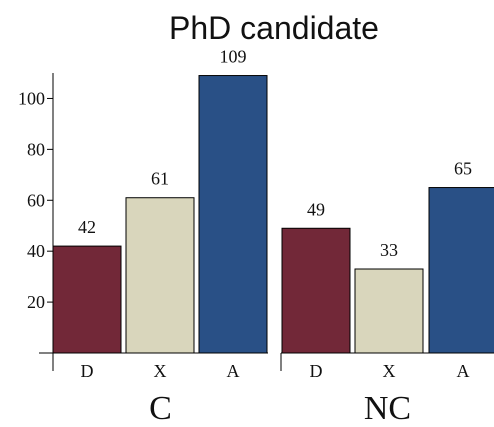 This screenshot has height=427, width=494. What do you see at coordinates (463, 169) in the screenshot?
I see `data-label: 65` at bounding box center [463, 169].